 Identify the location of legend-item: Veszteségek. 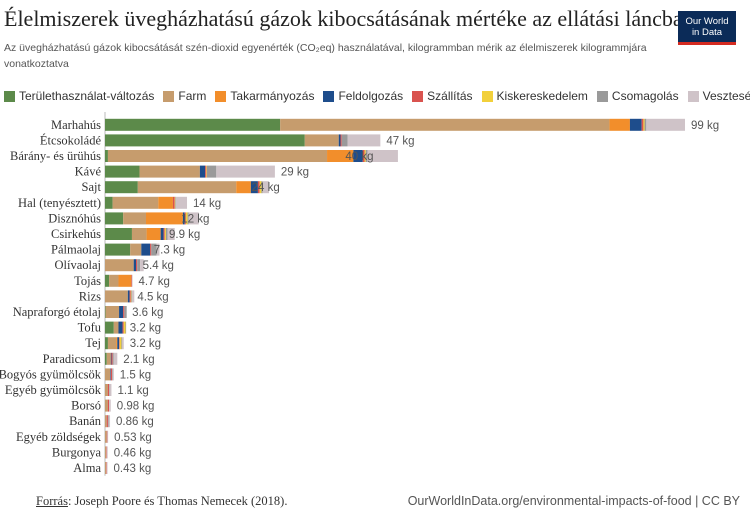
(718, 96).